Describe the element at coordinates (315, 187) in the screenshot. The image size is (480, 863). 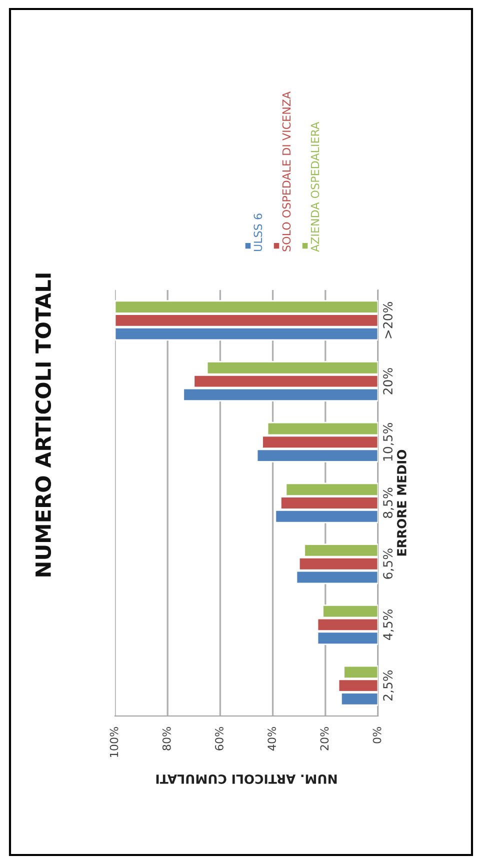
I see `text: AZIENDA OSPEDALIERA` at that location.